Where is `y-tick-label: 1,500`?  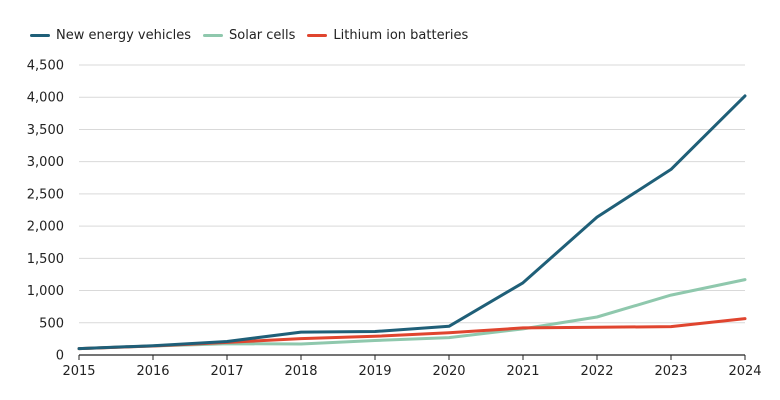 y-tick-label: 1,500 is located at coordinates (45, 259).